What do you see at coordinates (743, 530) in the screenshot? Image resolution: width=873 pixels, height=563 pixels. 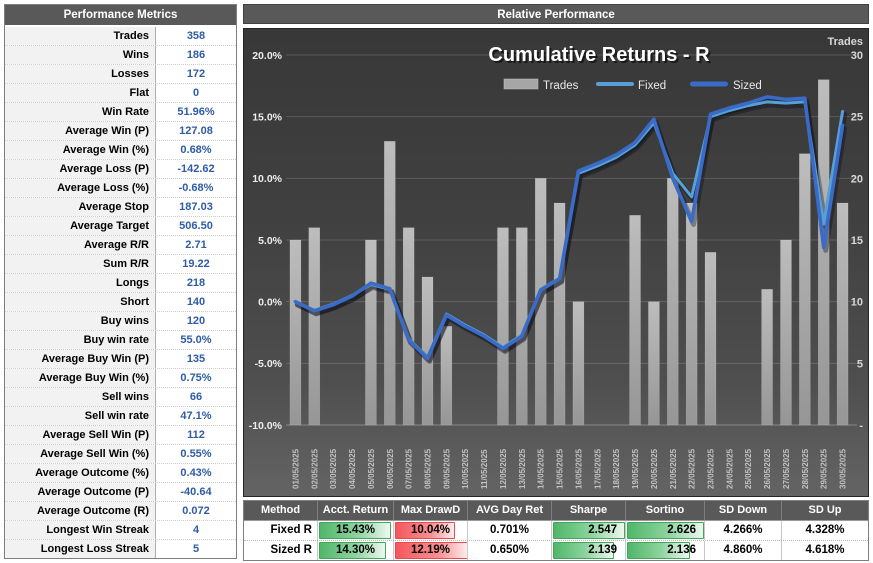 I see `sd-down-cell: 4.266%` at bounding box center [743, 530].